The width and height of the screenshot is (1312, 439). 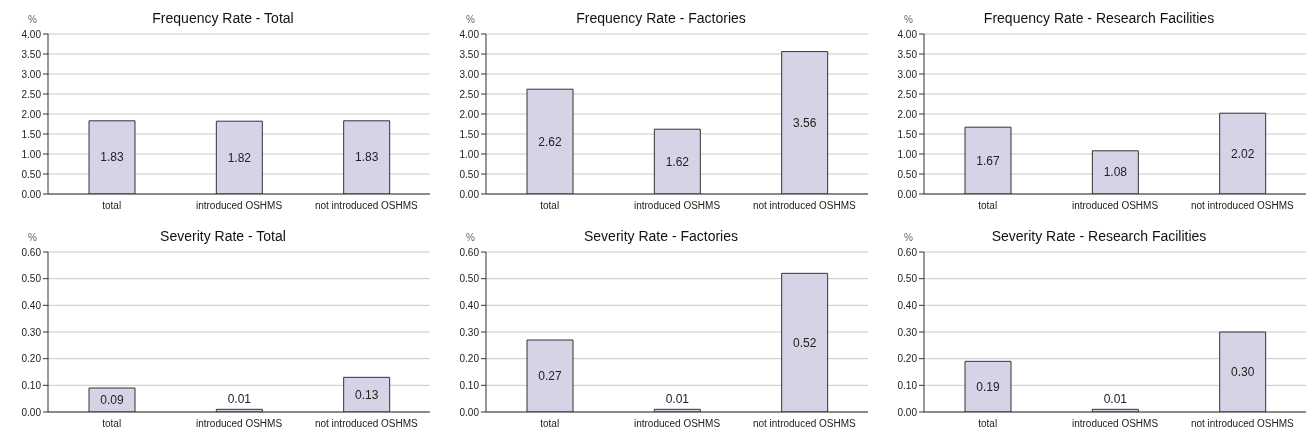 I want to click on data-label: 0.09, so click(x=112, y=400).